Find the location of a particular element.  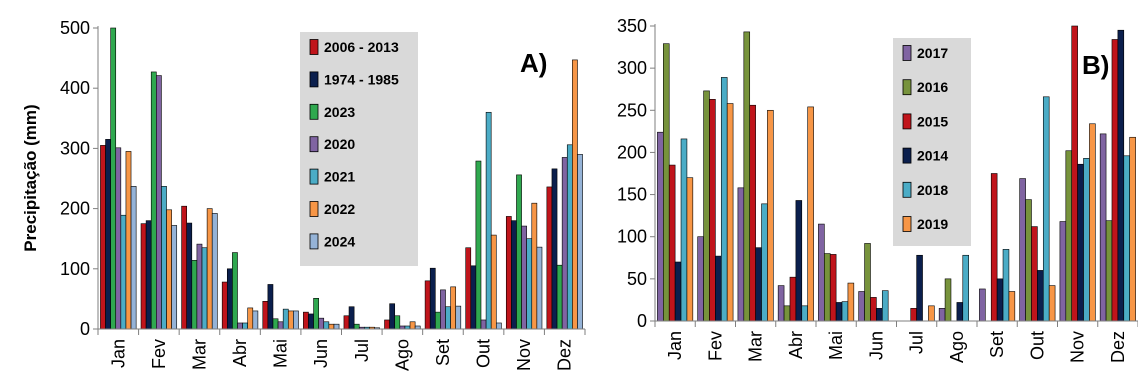

legend-label: 2015 is located at coordinates (932, 121).